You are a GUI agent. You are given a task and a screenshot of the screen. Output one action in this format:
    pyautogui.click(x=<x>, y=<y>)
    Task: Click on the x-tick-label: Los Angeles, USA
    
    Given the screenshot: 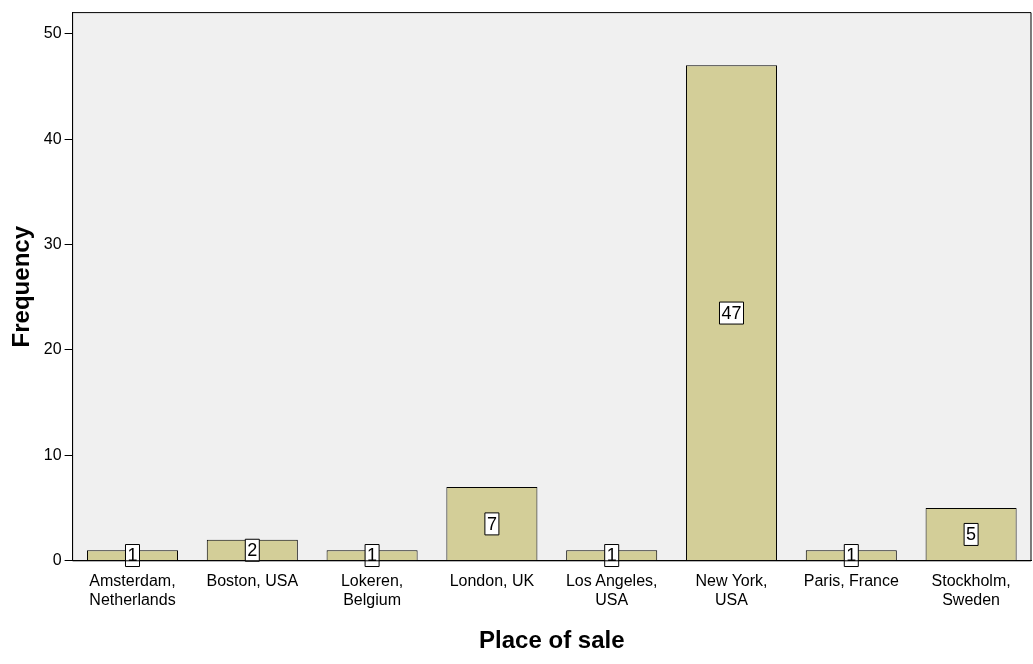 What is the action you would take?
    pyautogui.click(x=611, y=590)
    